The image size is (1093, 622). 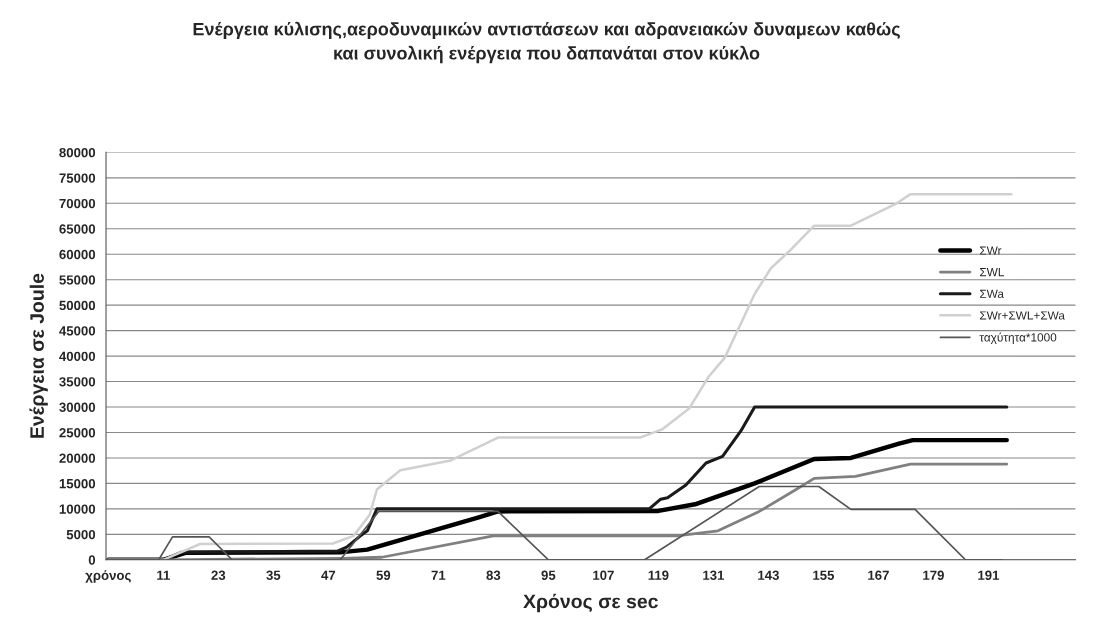 I want to click on y-tick-label: 40000, so click(x=77, y=356).